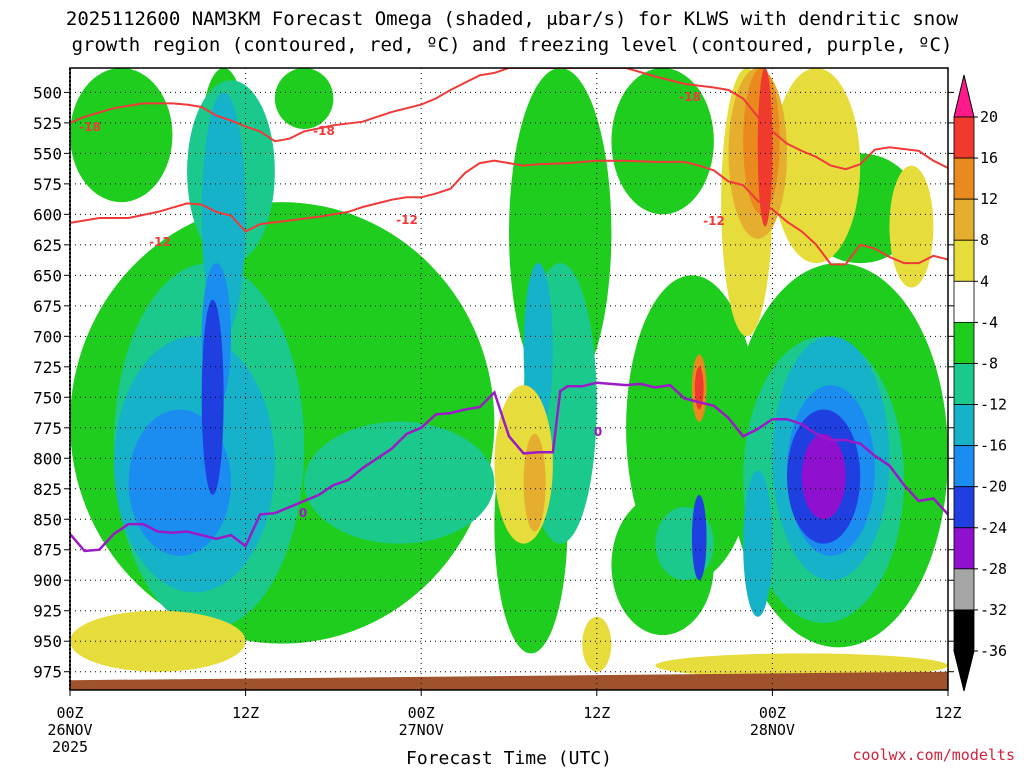 The image size is (1024, 768). I want to click on y-tick-label: 500, so click(47, 92).